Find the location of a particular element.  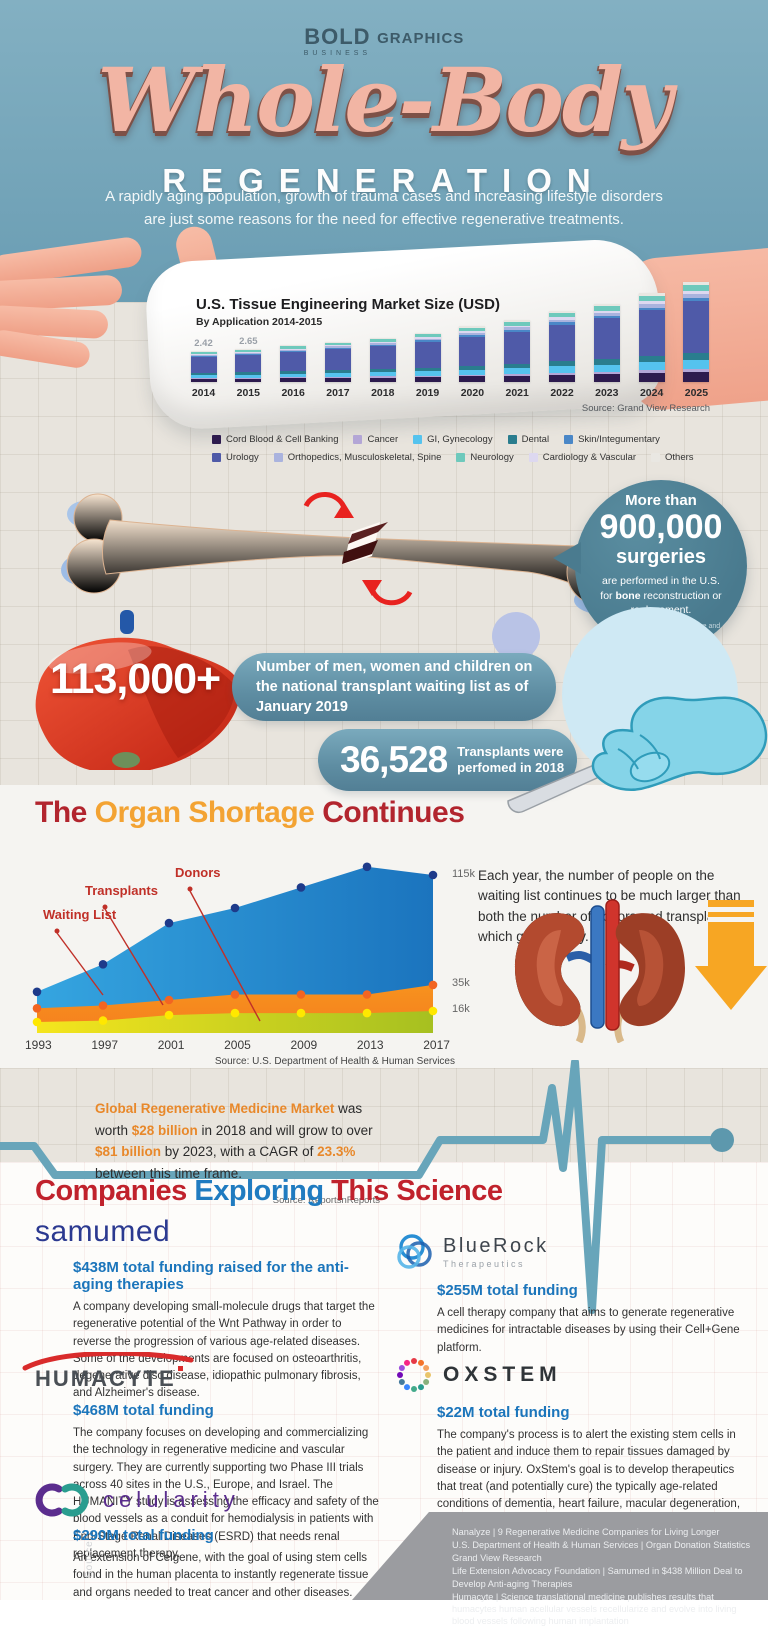

right-kidney-inner is located at coordinates (650, 968).